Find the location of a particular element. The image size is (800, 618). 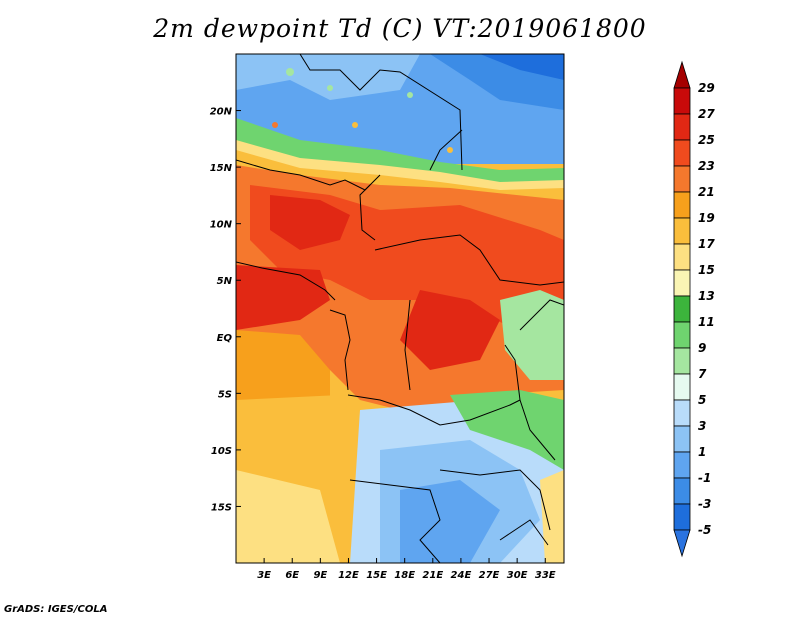

latitude-axis: 20N 15N 10N 5N EQ 5S 10S 15S is located at coordinates (225, 310).